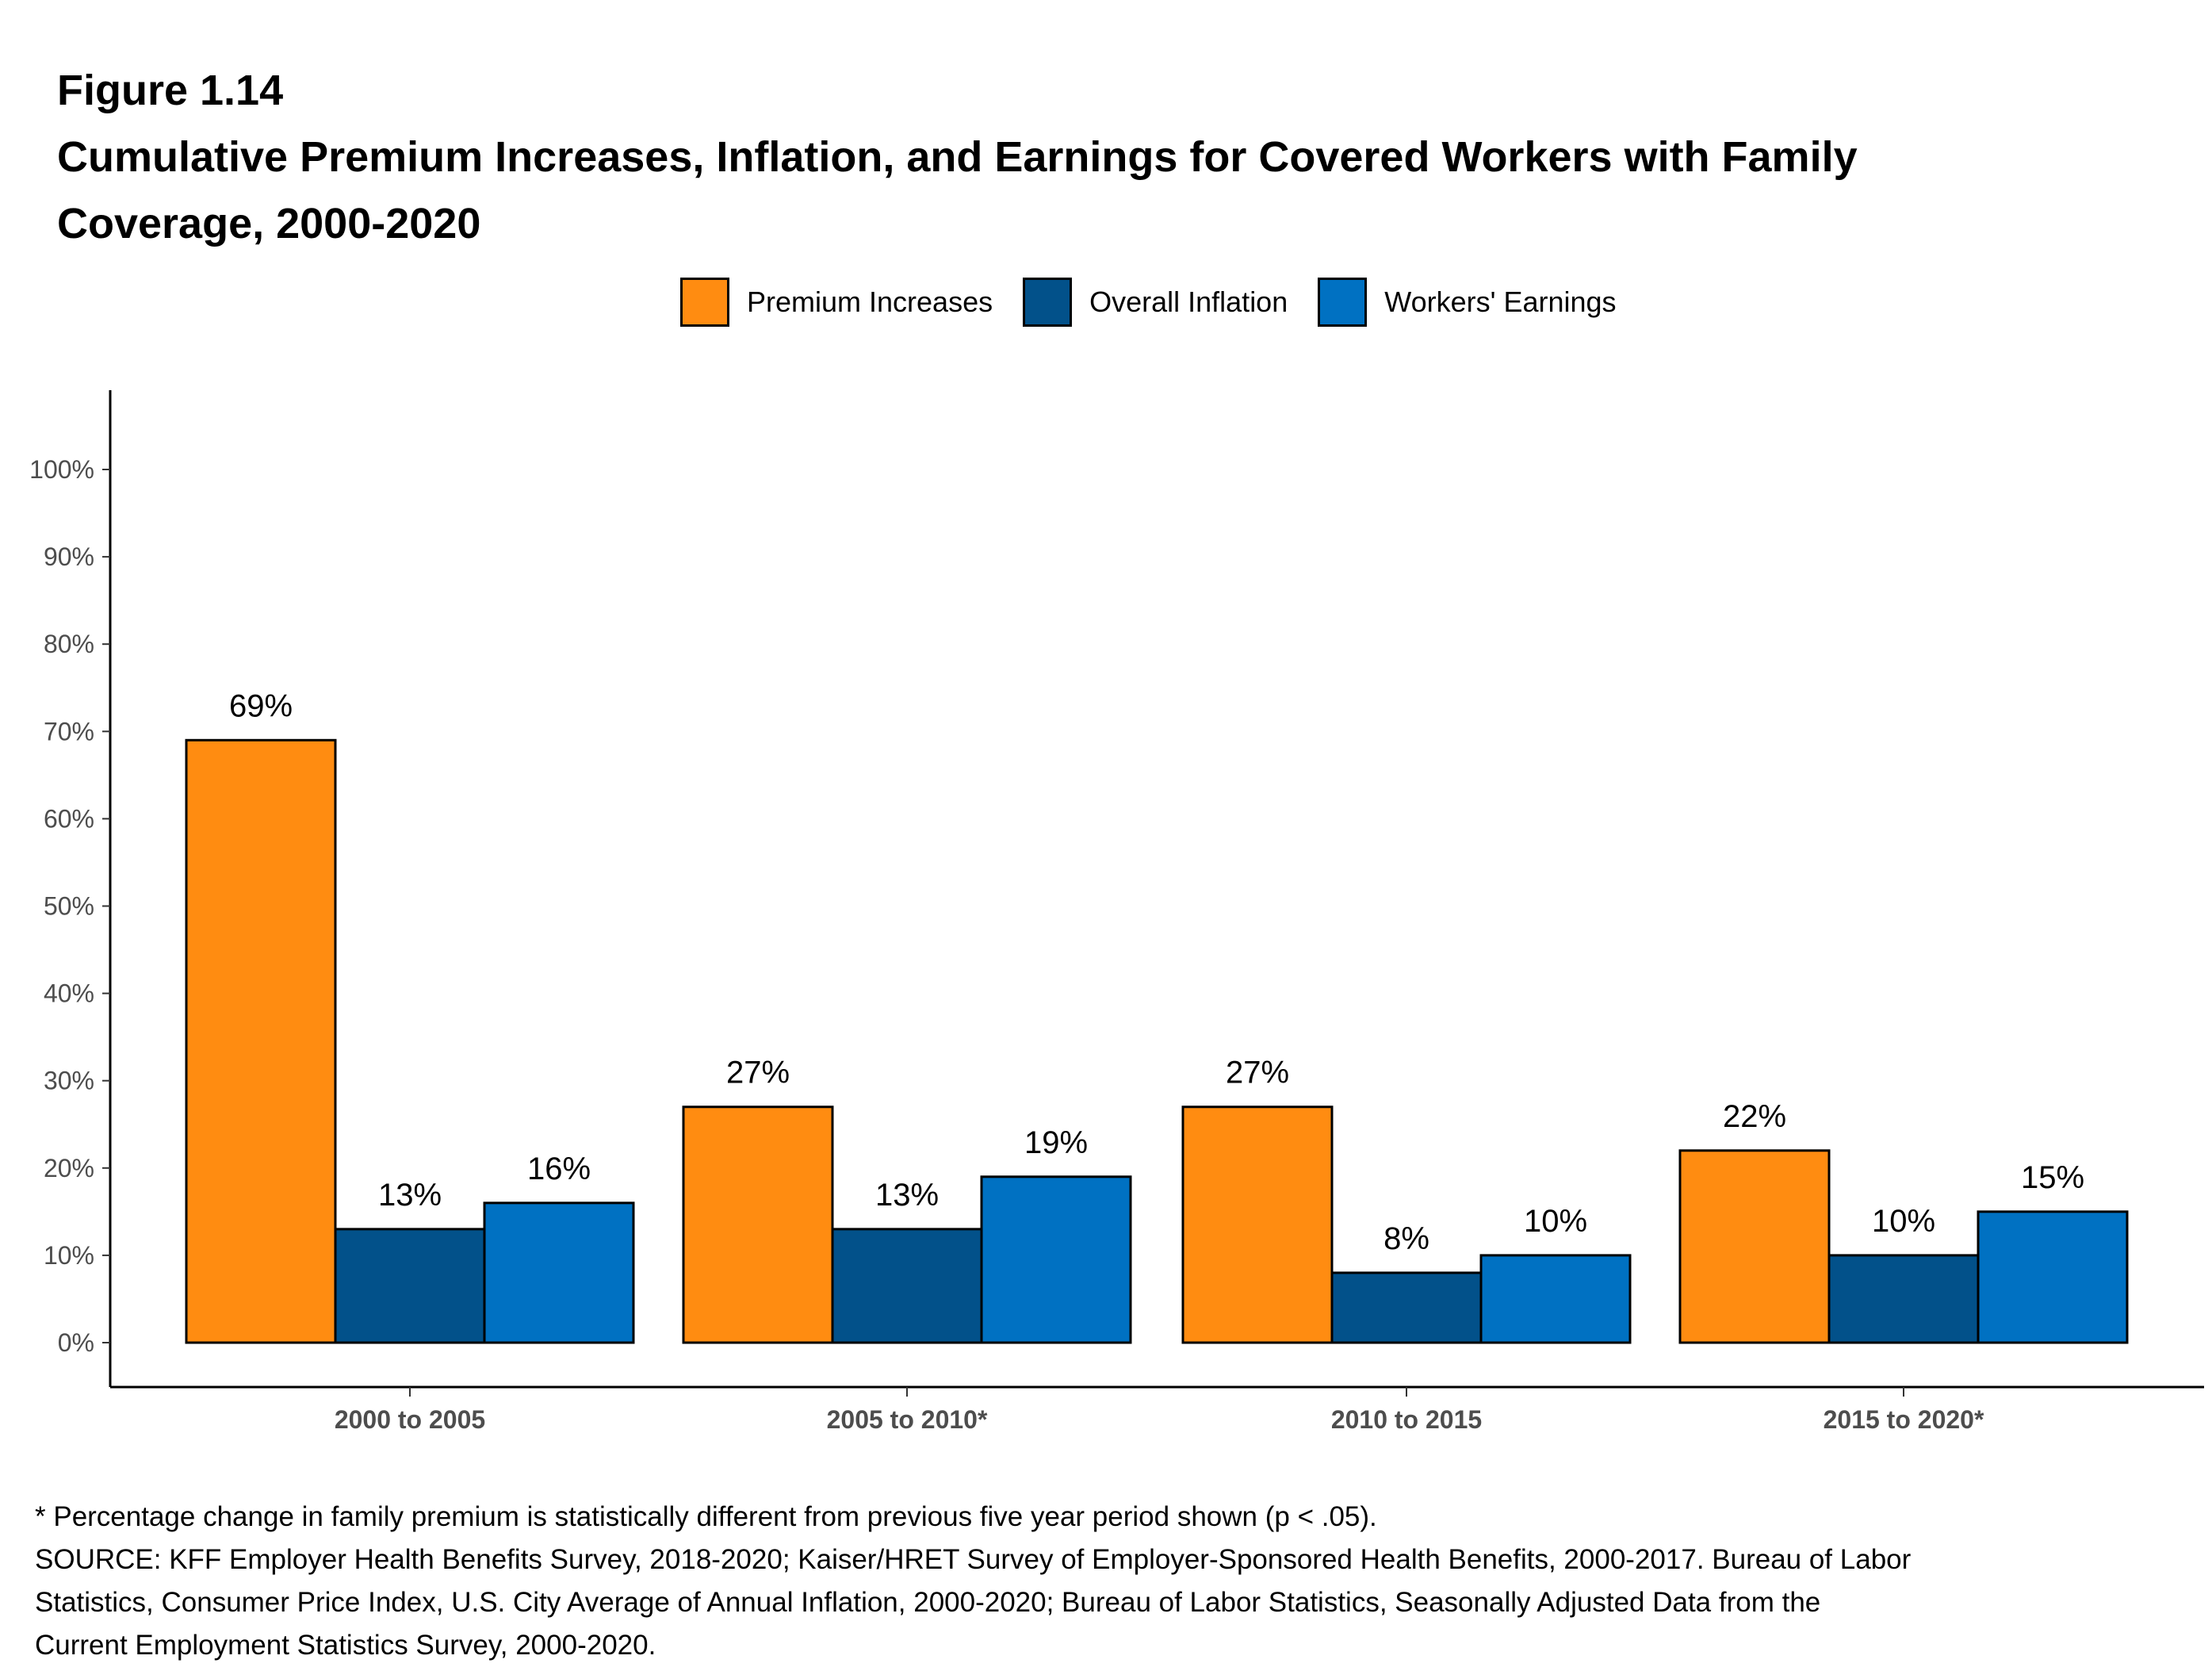  I want to click on y-tick-label: 100%, so click(61, 469).